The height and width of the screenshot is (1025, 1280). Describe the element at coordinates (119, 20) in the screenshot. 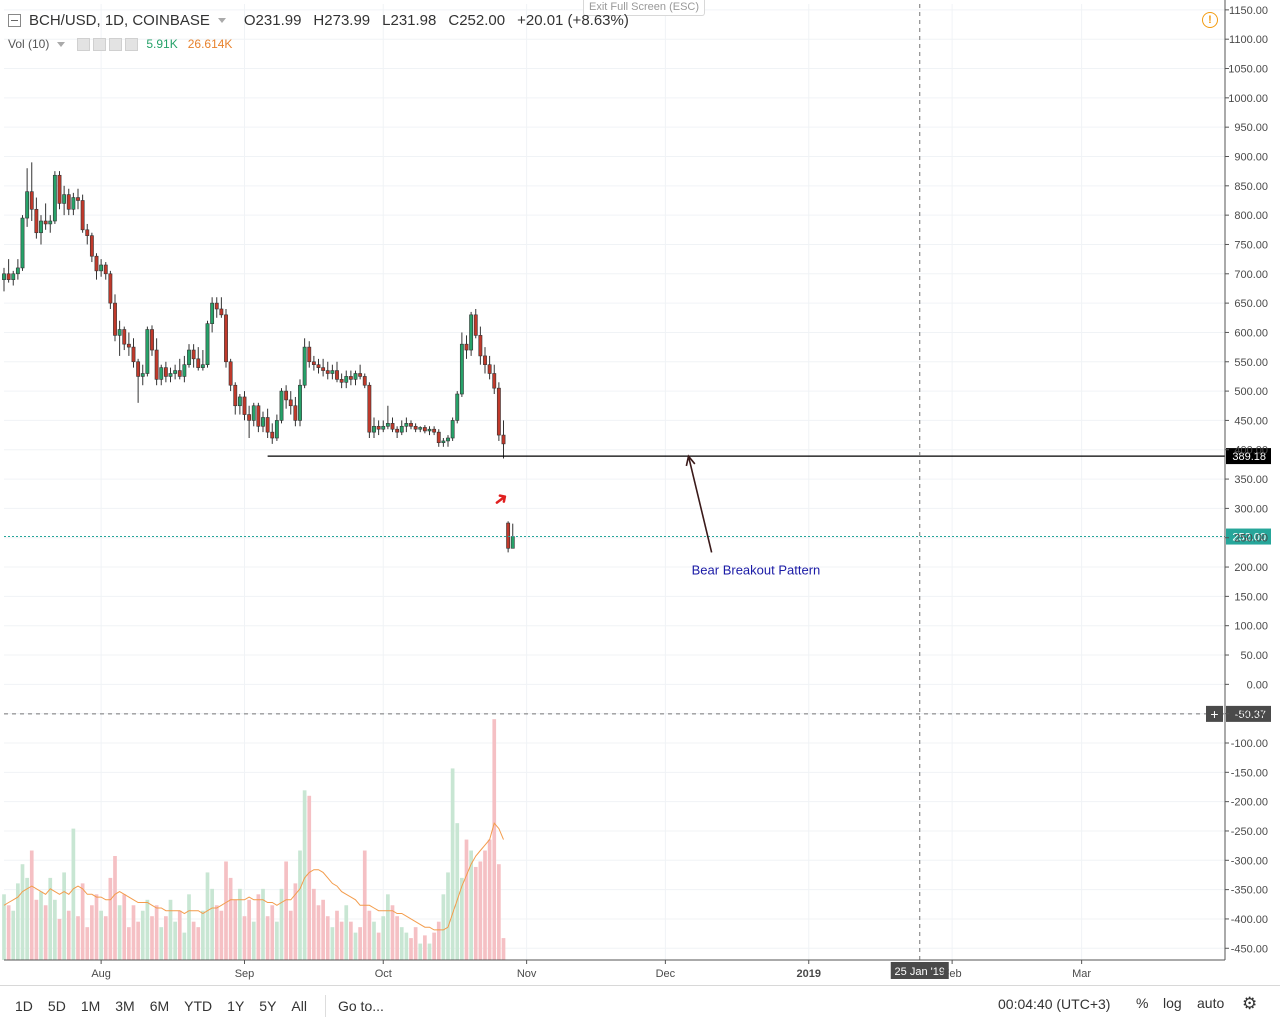

I see `symbol-title: BCH/USD, 1D, COINBASE` at that location.